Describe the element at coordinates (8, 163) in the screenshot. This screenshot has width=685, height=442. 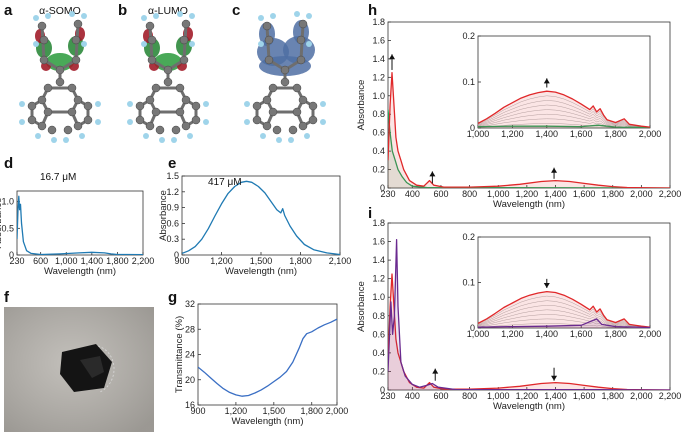
I see `panel-letter-d: d` at that location.